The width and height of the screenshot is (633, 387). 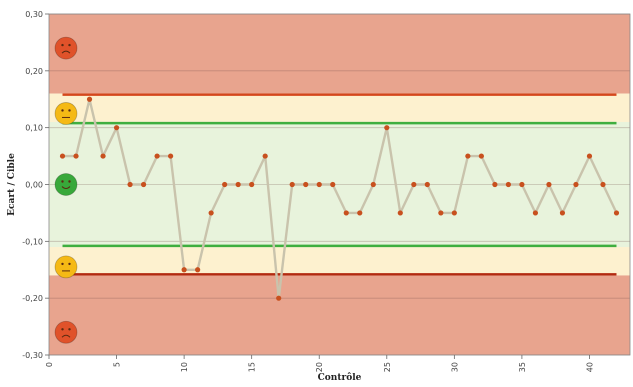 I want to click on x-tick-label-0: 0, so click(x=49, y=364).